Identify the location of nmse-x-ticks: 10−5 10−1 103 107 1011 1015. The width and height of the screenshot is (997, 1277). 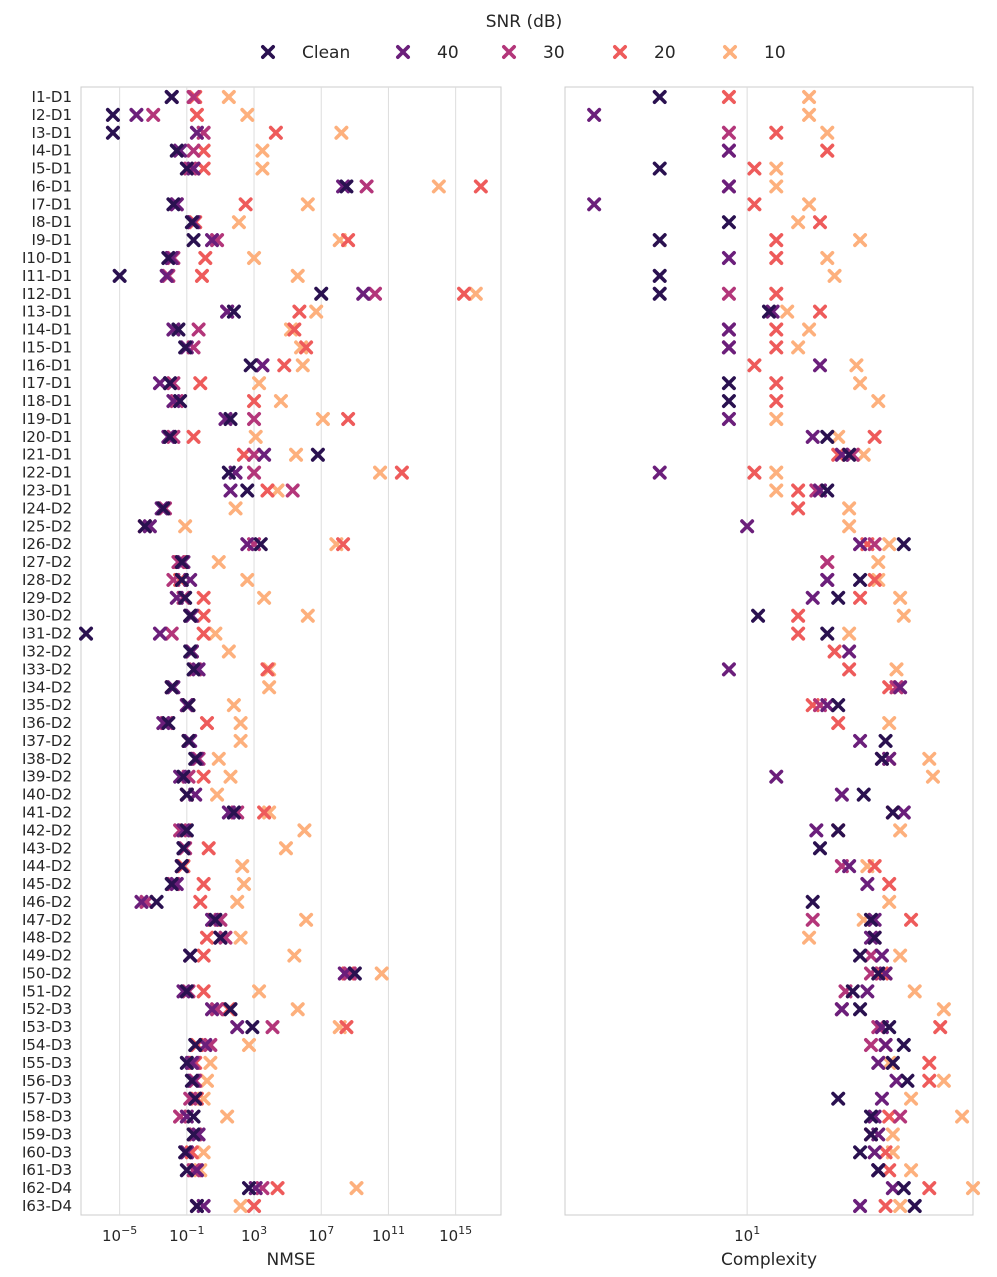
(287, 1234).